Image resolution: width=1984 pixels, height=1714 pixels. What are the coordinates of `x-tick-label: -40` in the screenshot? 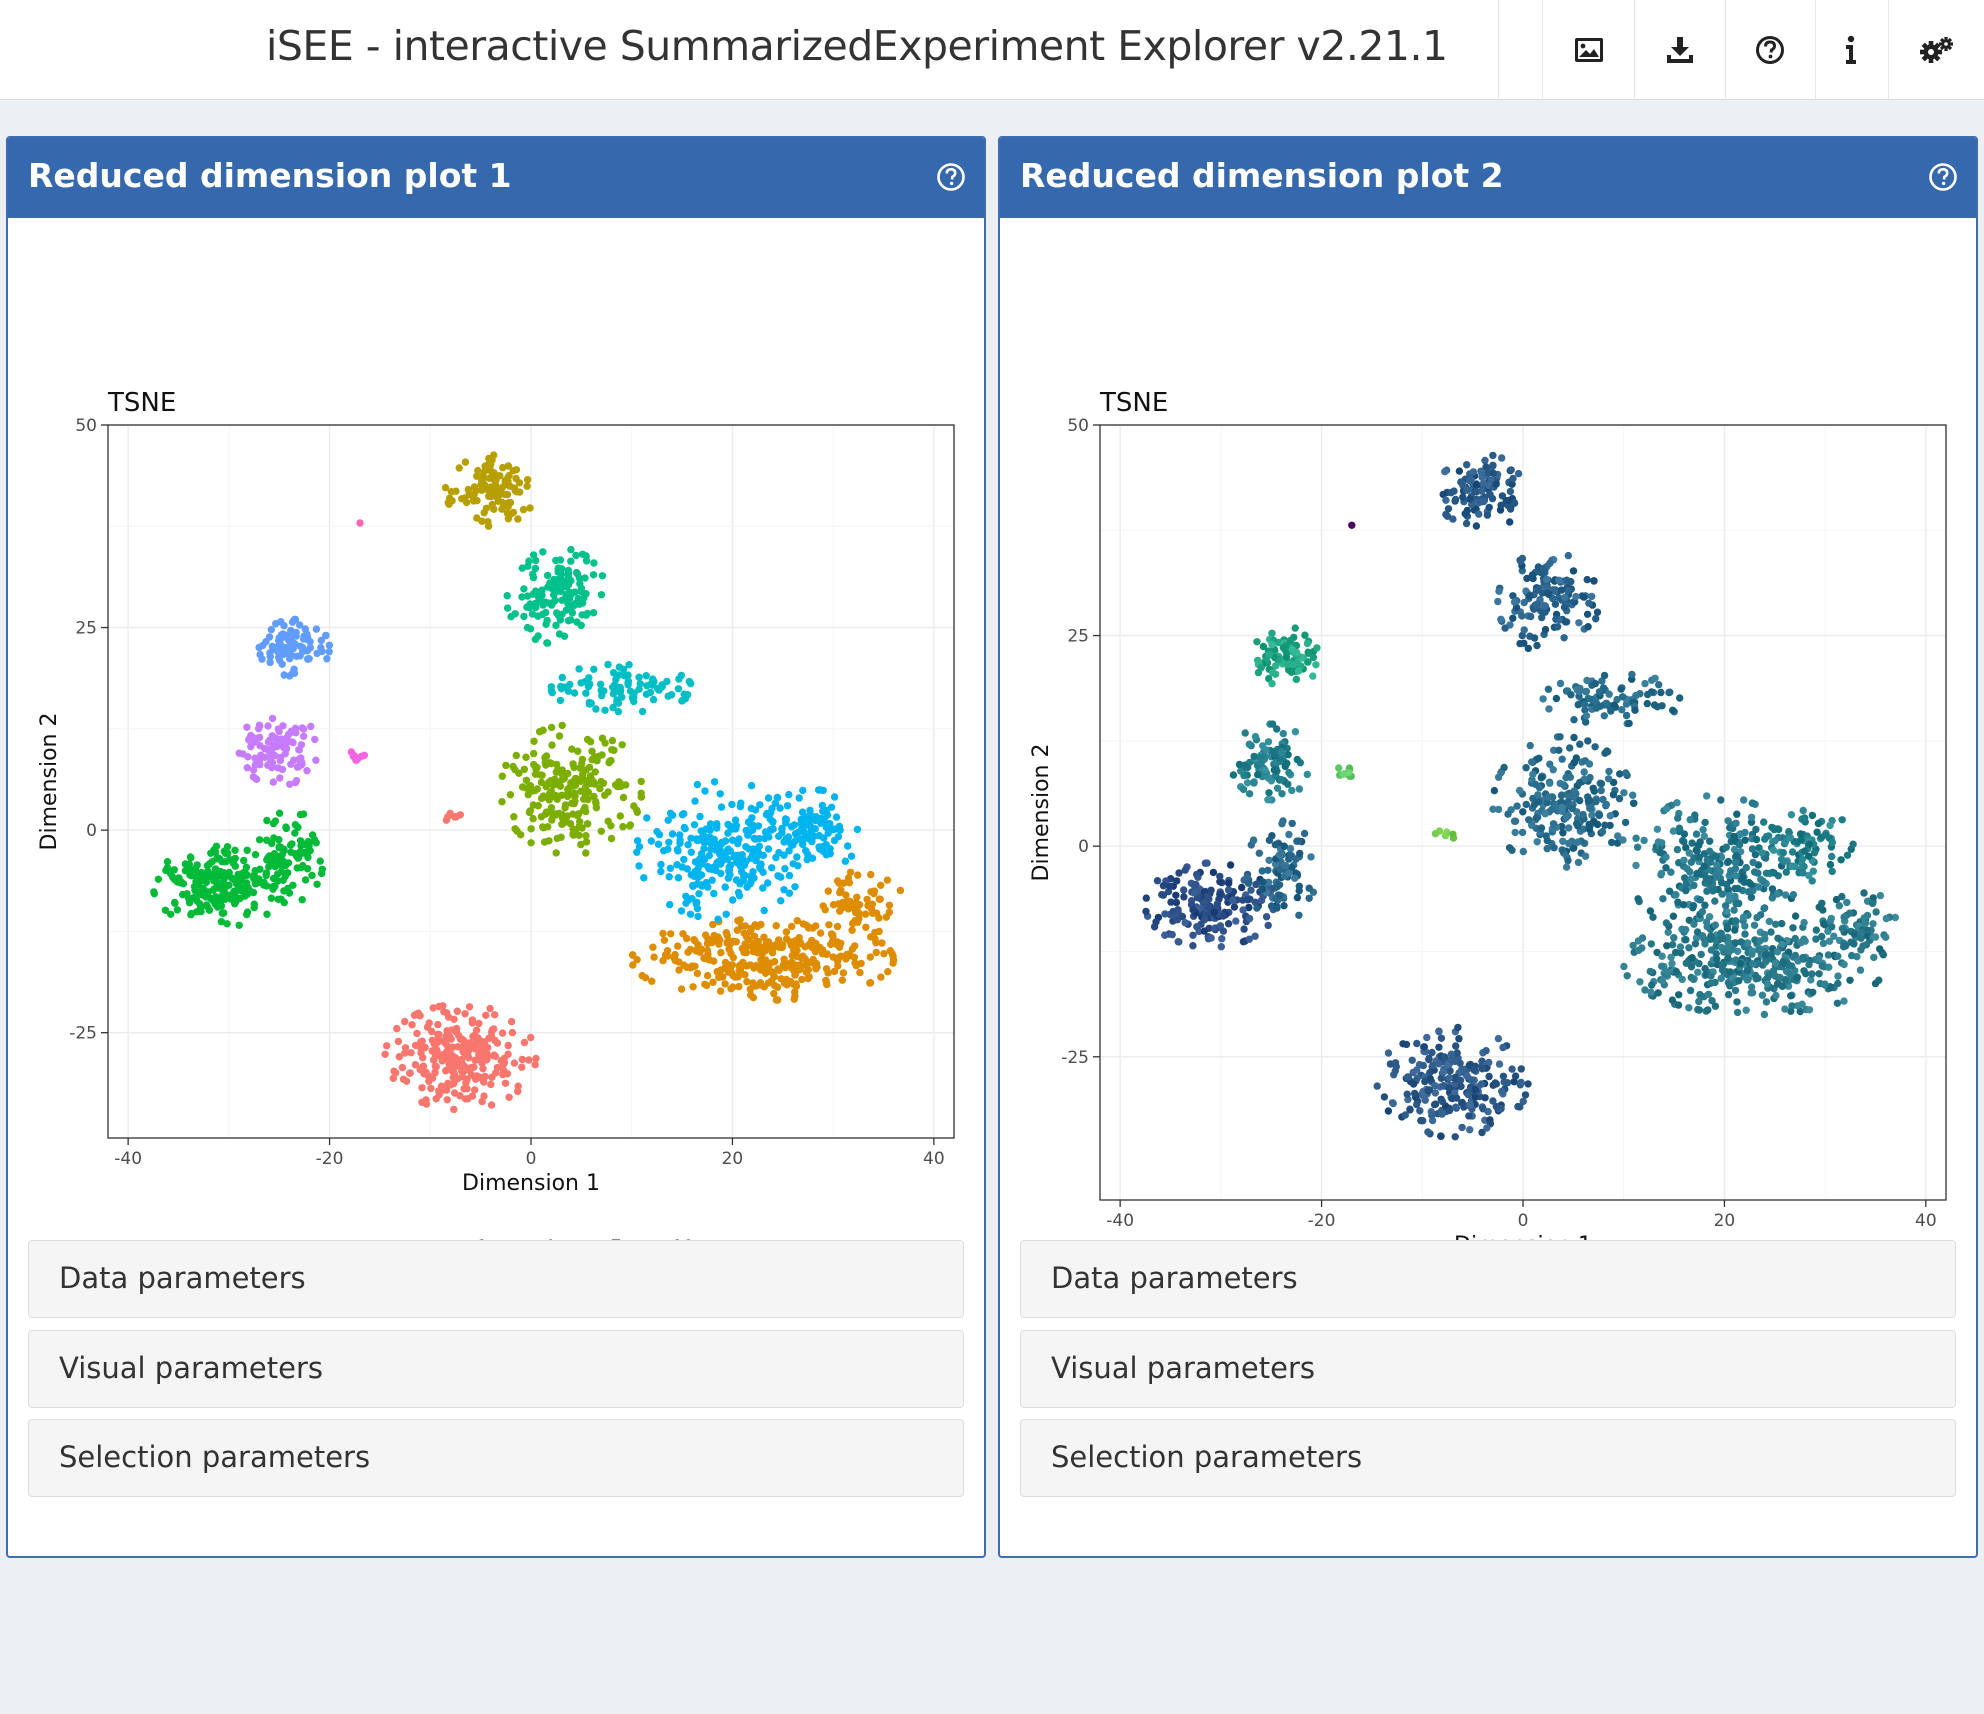 It's located at (128, 1159).